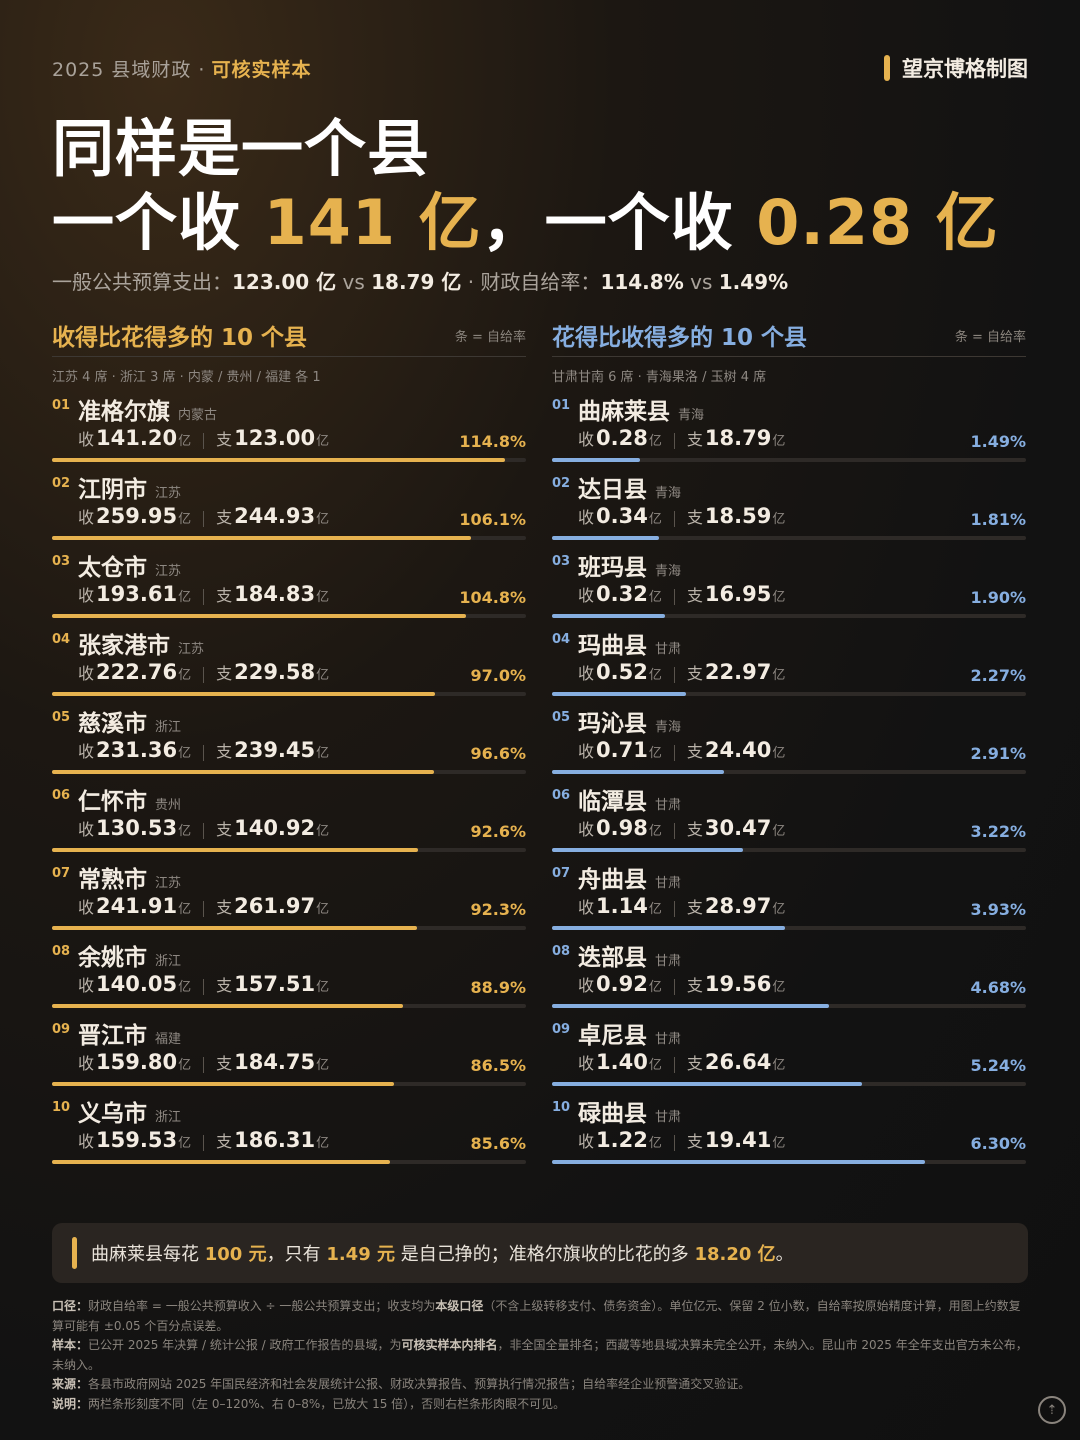 The height and width of the screenshot is (1440, 1080). Describe the element at coordinates (137, 672) in the screenshot. I see `income-value: 222.76` at that location.